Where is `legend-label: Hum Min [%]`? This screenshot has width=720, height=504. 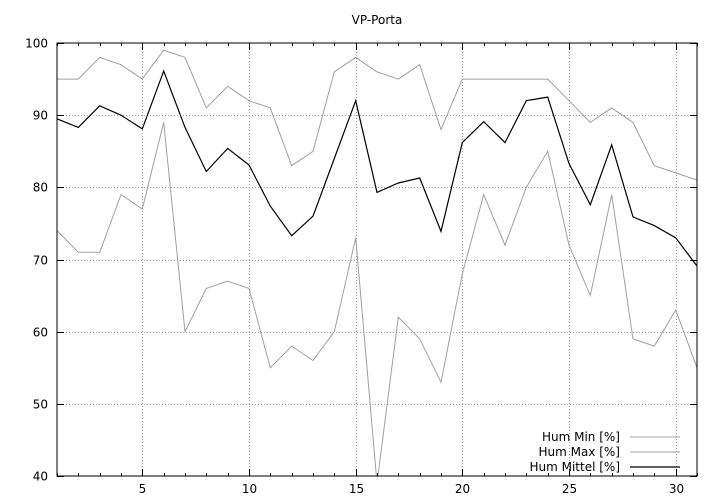 legend-label: Hum Min [%] is located at coordinates (581, 437).